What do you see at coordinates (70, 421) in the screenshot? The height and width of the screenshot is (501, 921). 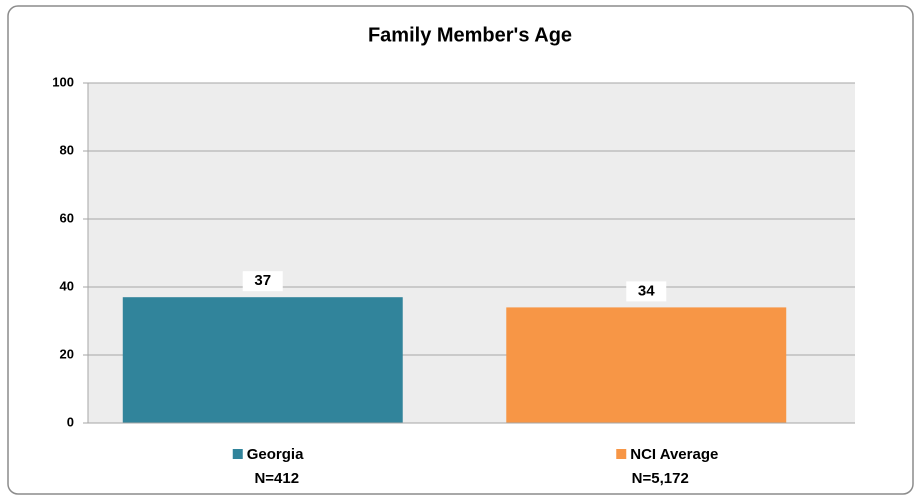 I see `y-tick-label: 0` at bounding box center [70, 421].